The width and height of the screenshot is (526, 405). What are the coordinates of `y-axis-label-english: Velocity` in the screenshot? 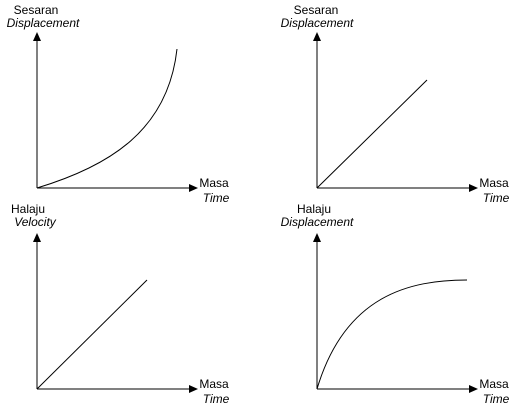 It's located at (35, 222).